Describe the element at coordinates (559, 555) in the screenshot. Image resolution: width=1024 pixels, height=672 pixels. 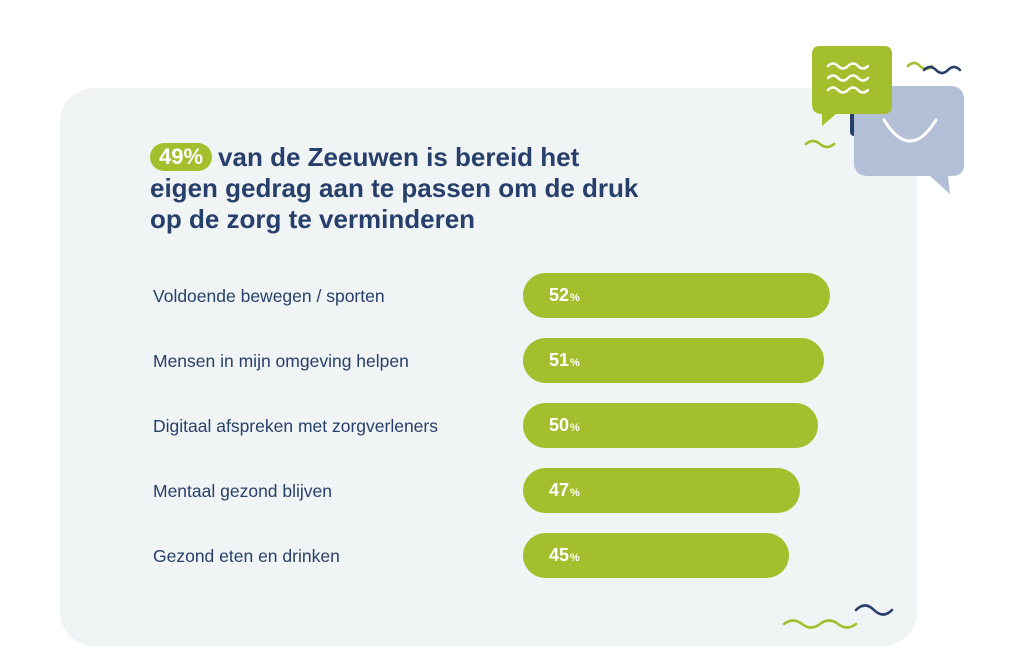
I see `bar-value-number: 45` at that location.